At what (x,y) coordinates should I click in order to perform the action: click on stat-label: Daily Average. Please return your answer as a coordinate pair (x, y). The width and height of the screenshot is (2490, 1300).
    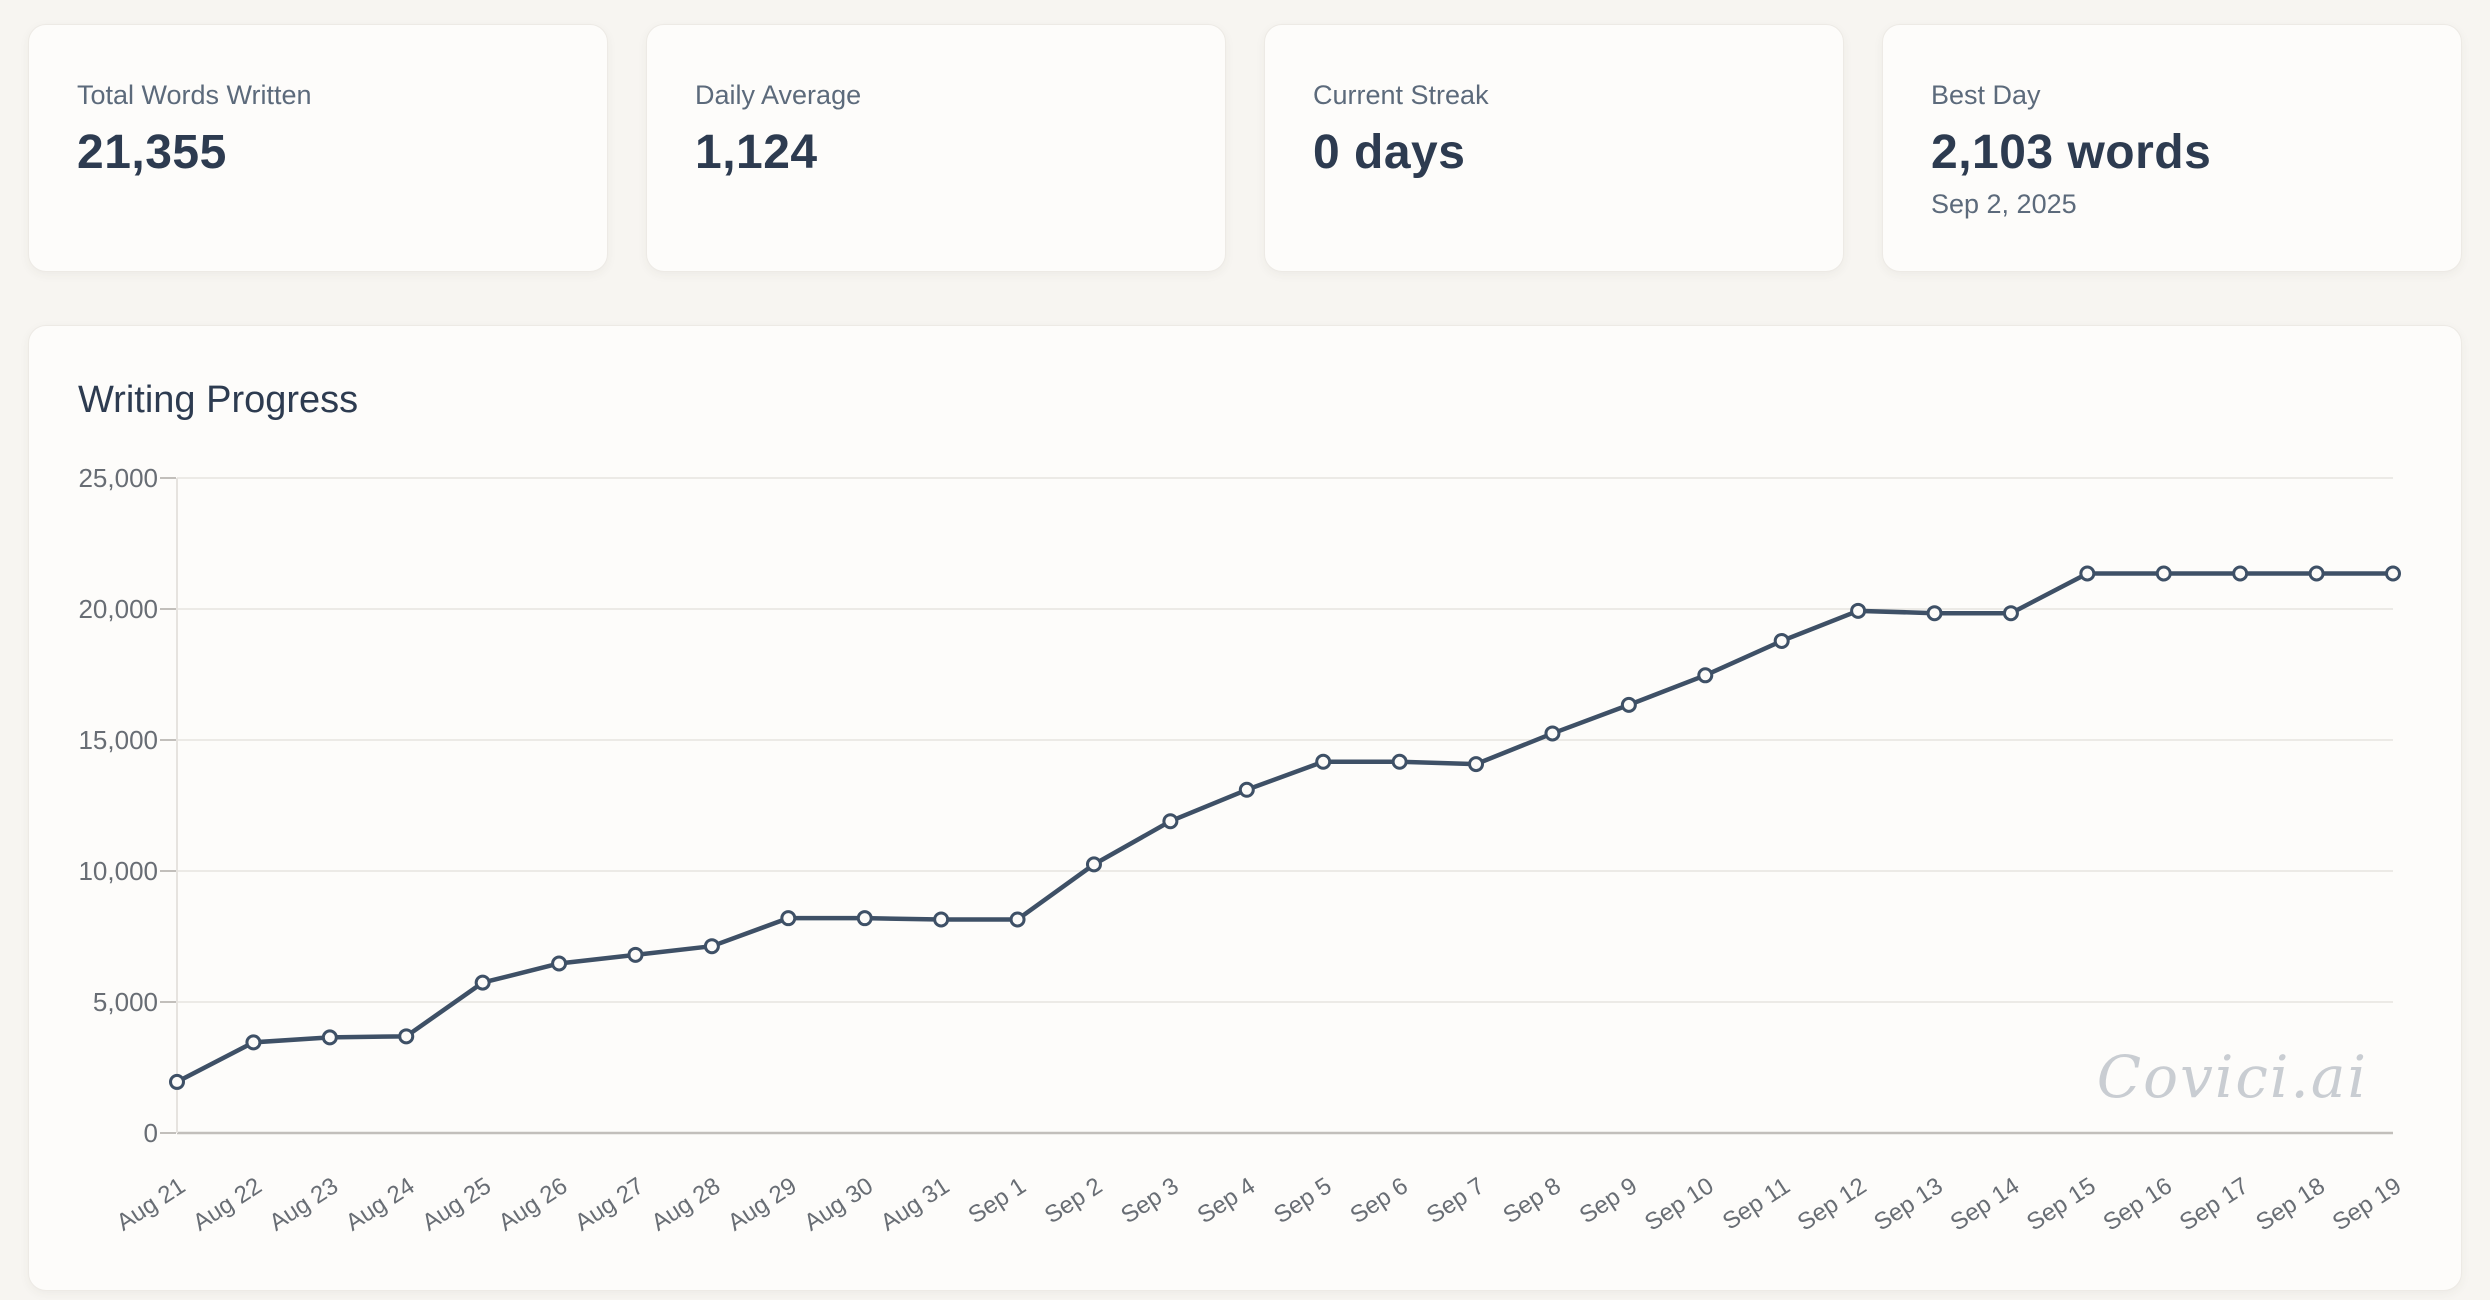
    Looking at the image, I should click on (778, 95).